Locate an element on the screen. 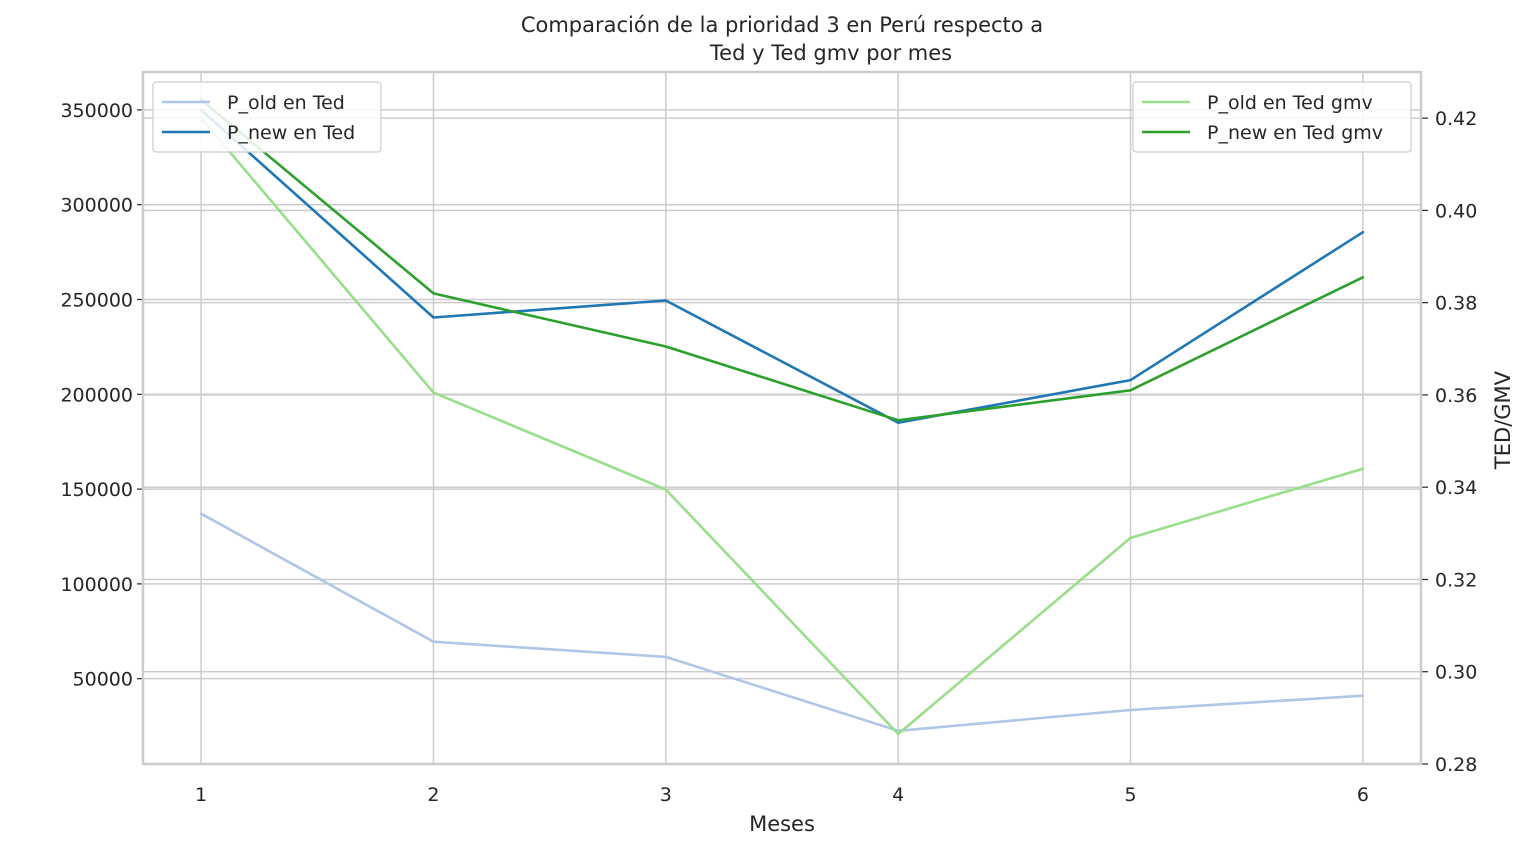 This screenshot has width=1532, height=851. right-y-tick-label: 0.38 is located at coordinates (1456, 304).